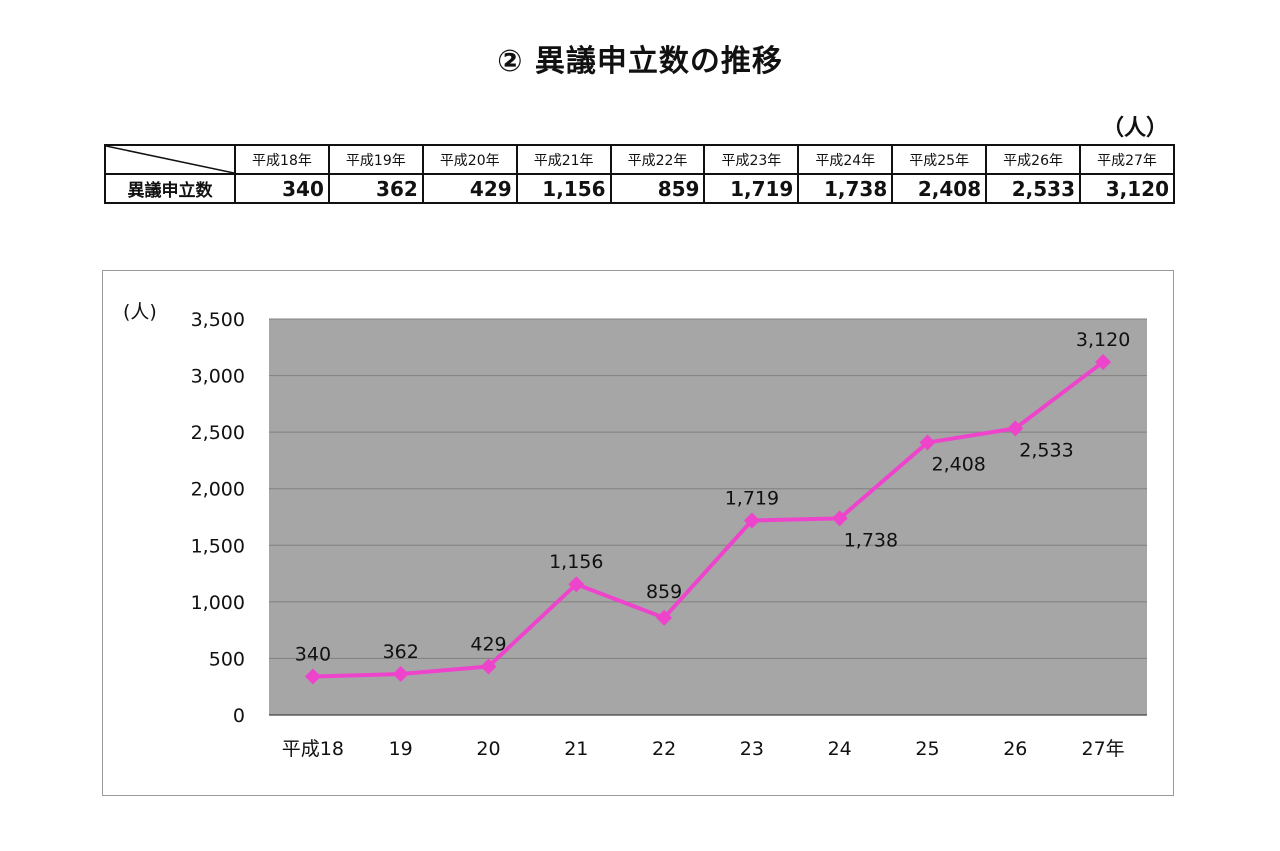 The image size is (1280, 851). Describe the element at coordinates (840, 749) in the screenshot. I see `x-tick-label: 24` at that location.